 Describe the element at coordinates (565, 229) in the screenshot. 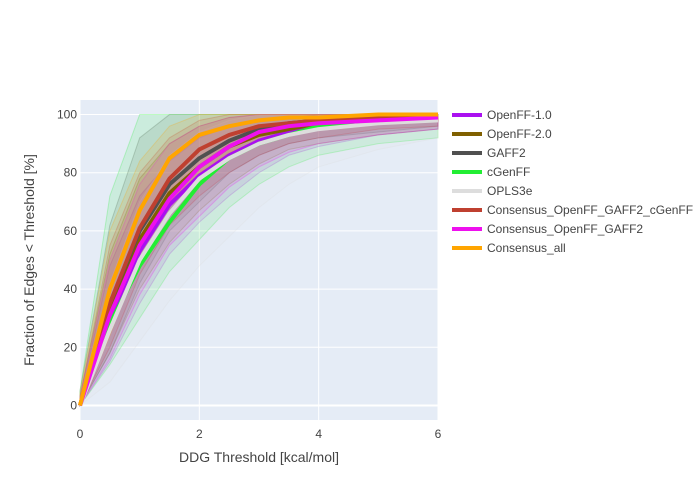

I see `legend-label: Consensus_OpenFF_GAFF2` at that location.